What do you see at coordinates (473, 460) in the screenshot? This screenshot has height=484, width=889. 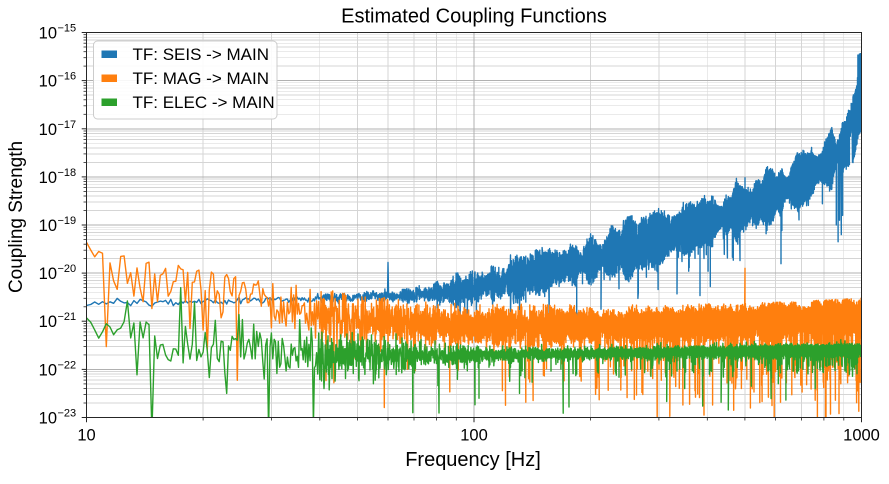 I see `svg-text: Frequency [Hz]` at bounding box center [473, 460].